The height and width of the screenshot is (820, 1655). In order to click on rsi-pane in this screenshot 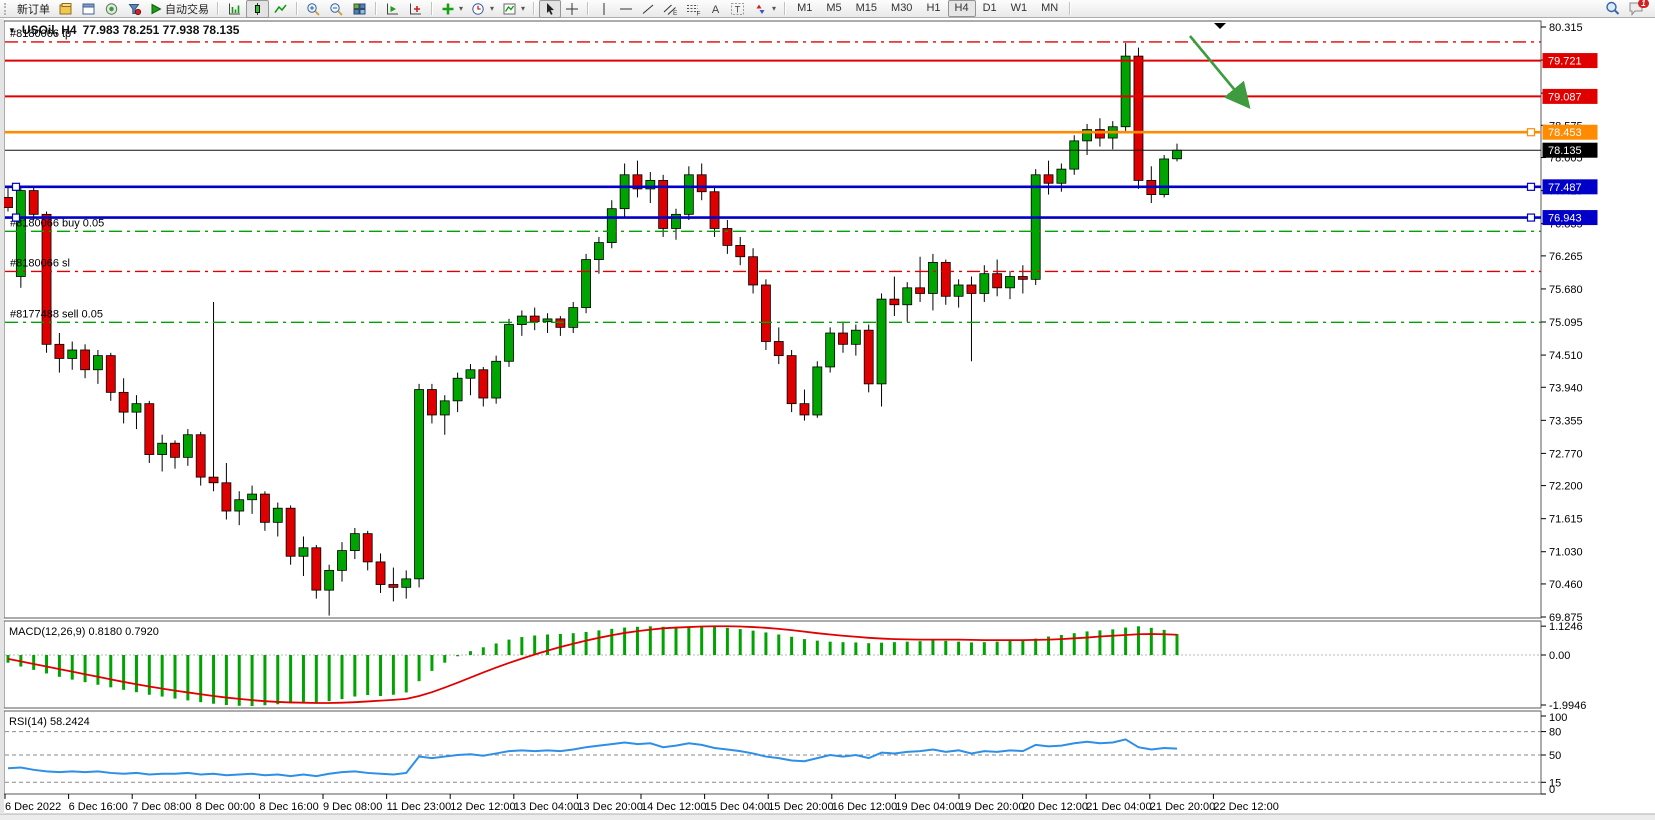, I will do `click(772, 752)`.